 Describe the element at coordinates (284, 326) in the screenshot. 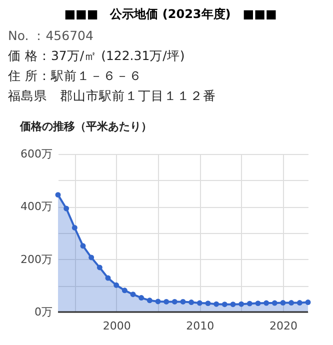

I see `x-tick-label: 2020` at that location.